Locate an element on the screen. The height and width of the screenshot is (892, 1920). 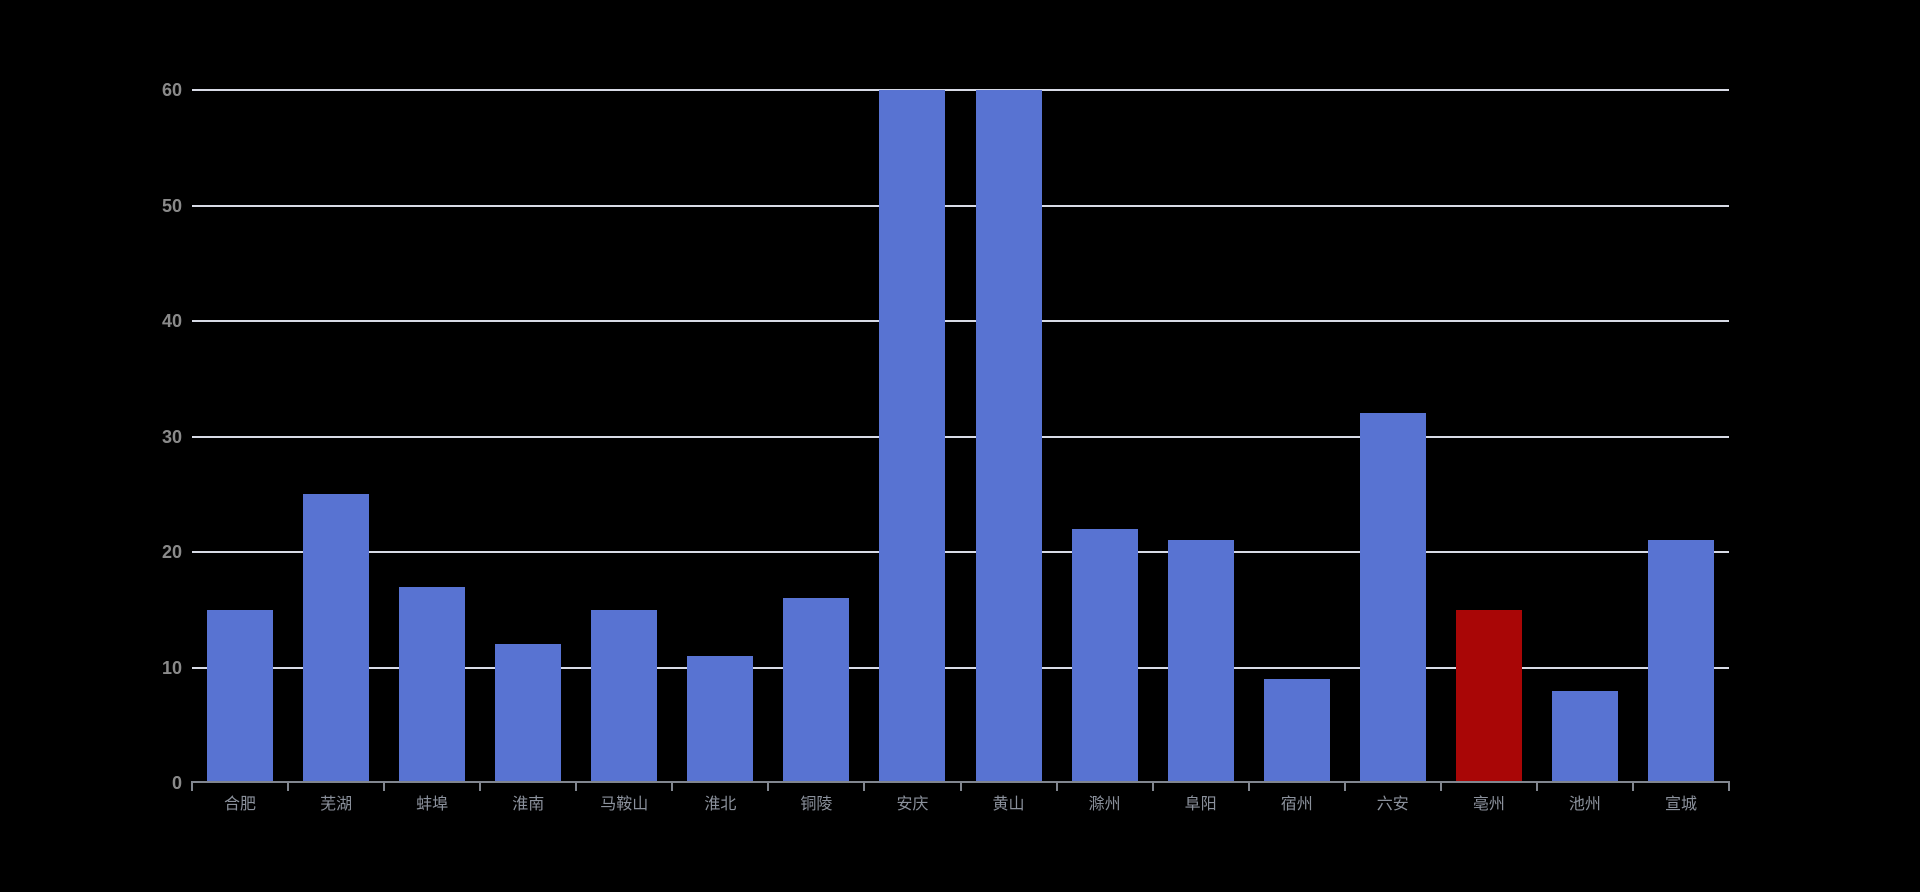
x-axis-label: 马鞍山 is located at coordinates (624, 804).